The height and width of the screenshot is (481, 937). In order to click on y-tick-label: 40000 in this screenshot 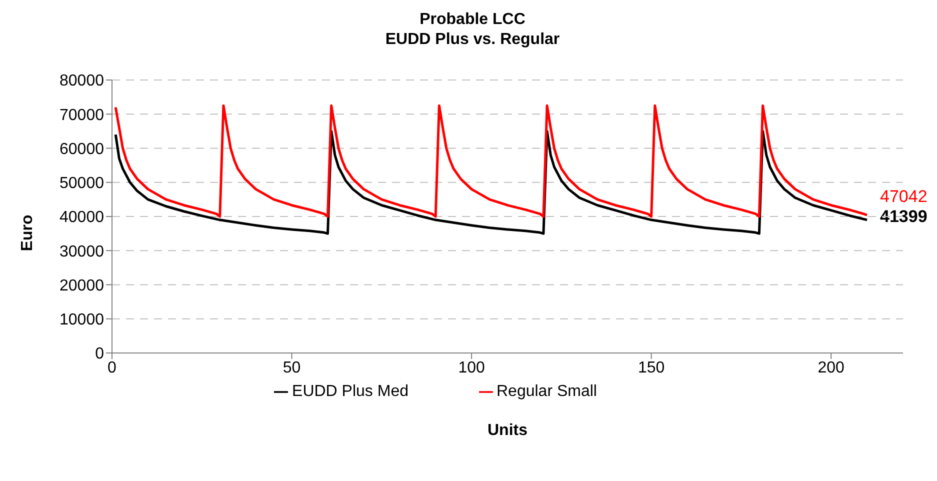, I will do `click(82, 217)`.